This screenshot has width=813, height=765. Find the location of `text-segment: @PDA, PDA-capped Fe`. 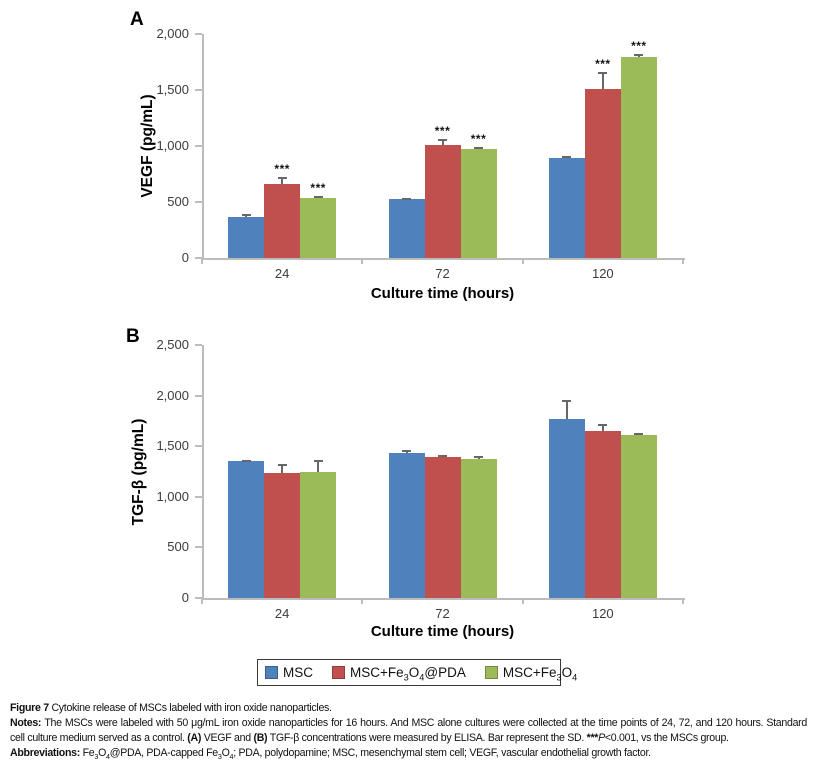

text-segment: @PDA, PDA-capped Fe is located at coordinates (163, 753).